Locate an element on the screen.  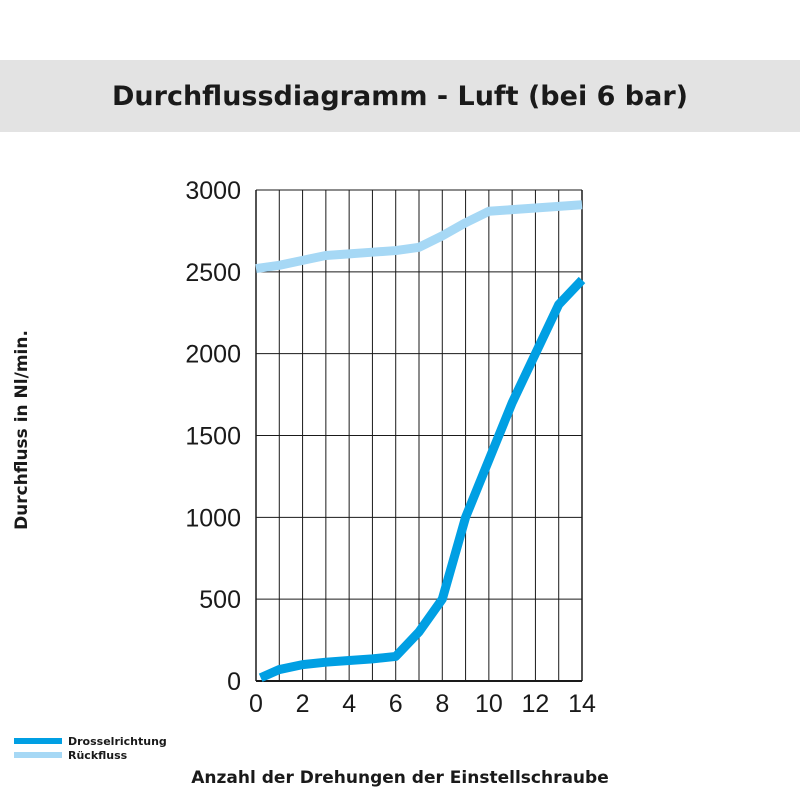
legend-label-rueckfluss: Rückfluss is located at coordinates (98, 755).